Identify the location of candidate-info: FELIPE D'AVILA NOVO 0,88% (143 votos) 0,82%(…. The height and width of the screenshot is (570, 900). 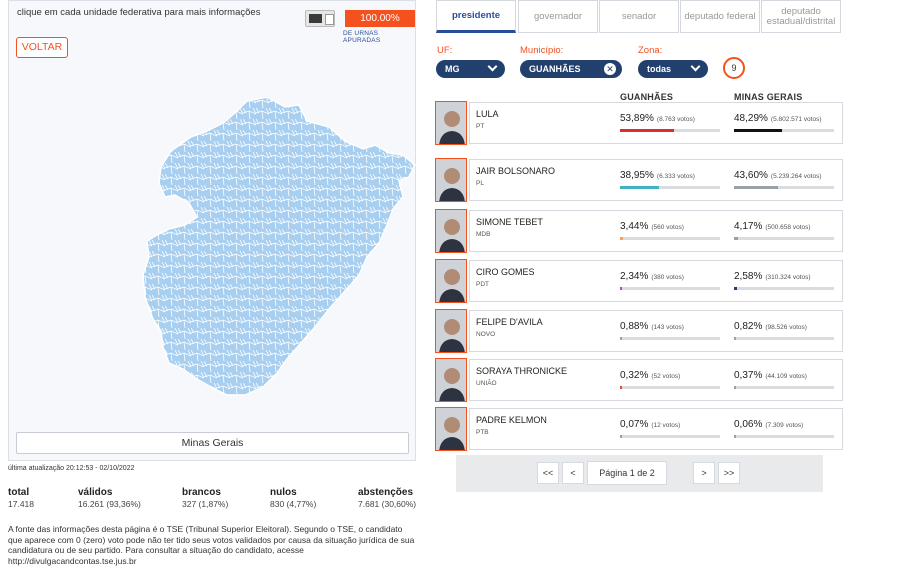
(656, 331).